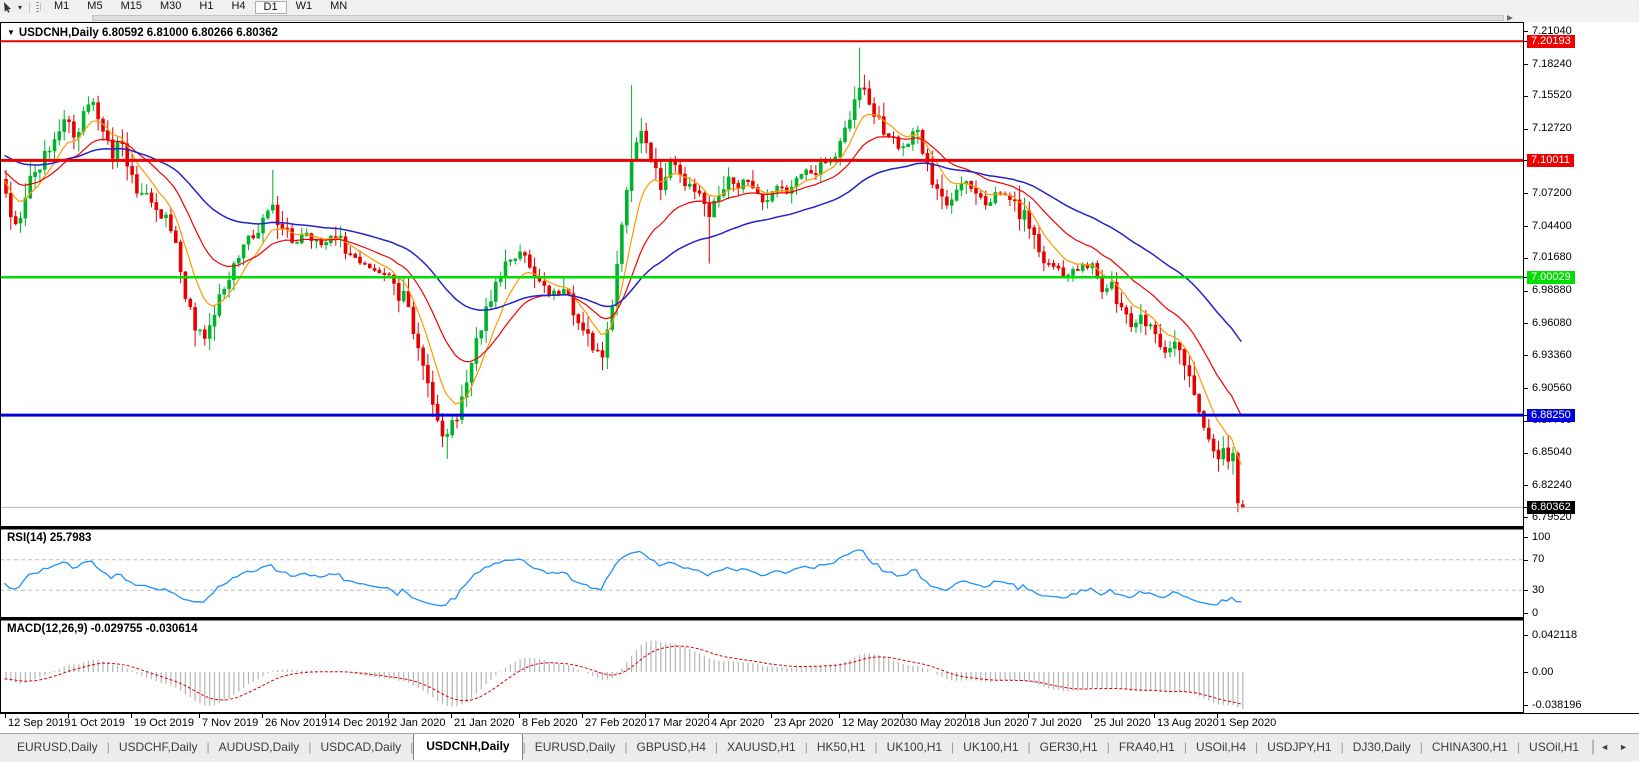  What do you see at coordinates (418, 723) in the screenshot?
I see `date-label: 2 Jan 2020` at bounding box center [418, 723].